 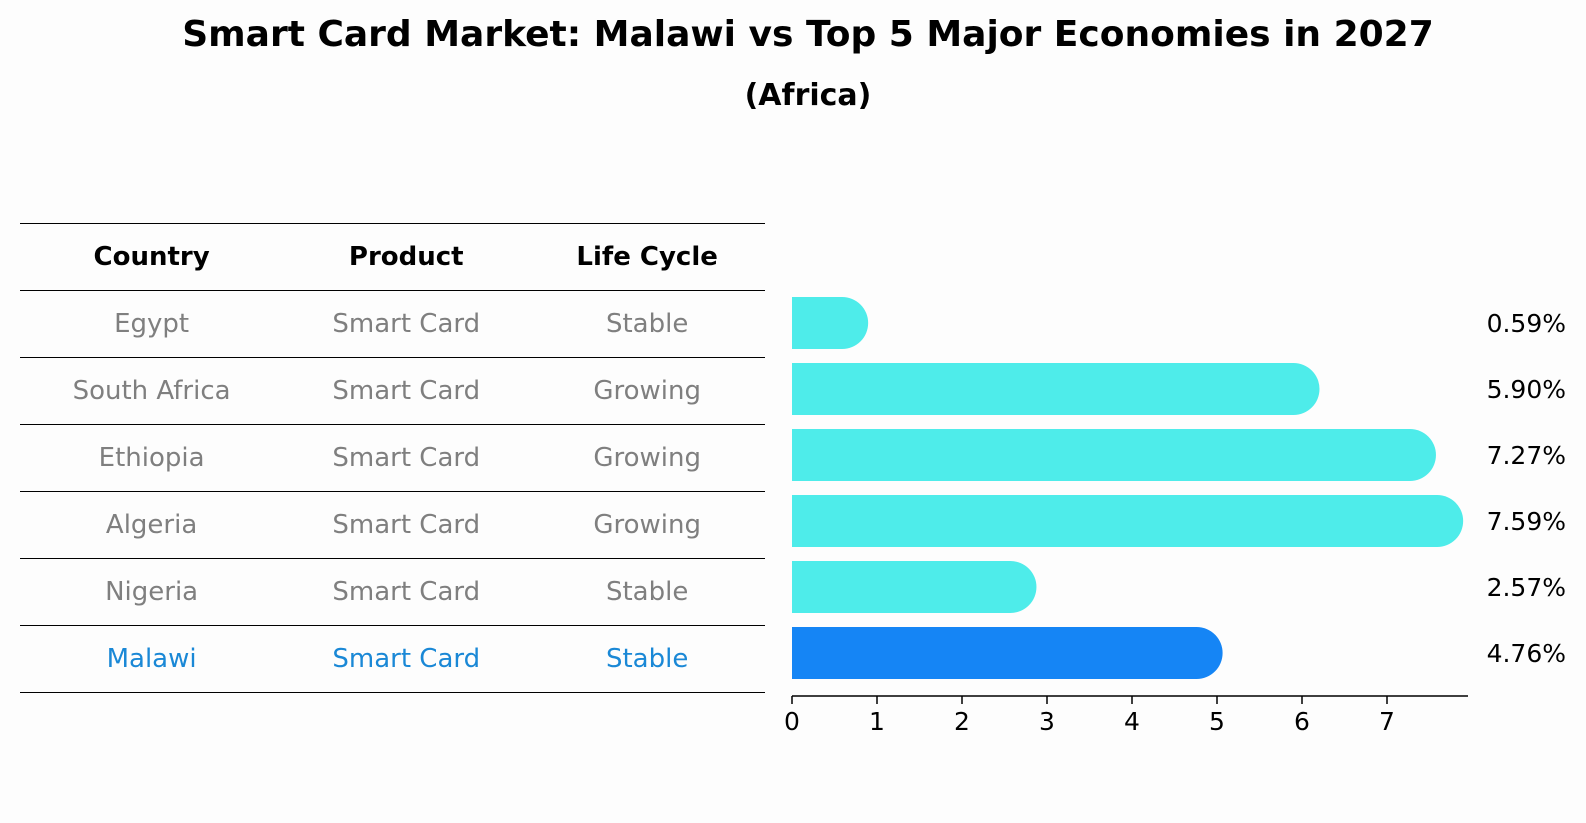 I want to click on cell-country: Ethiopia, so click(x=152, y=458).